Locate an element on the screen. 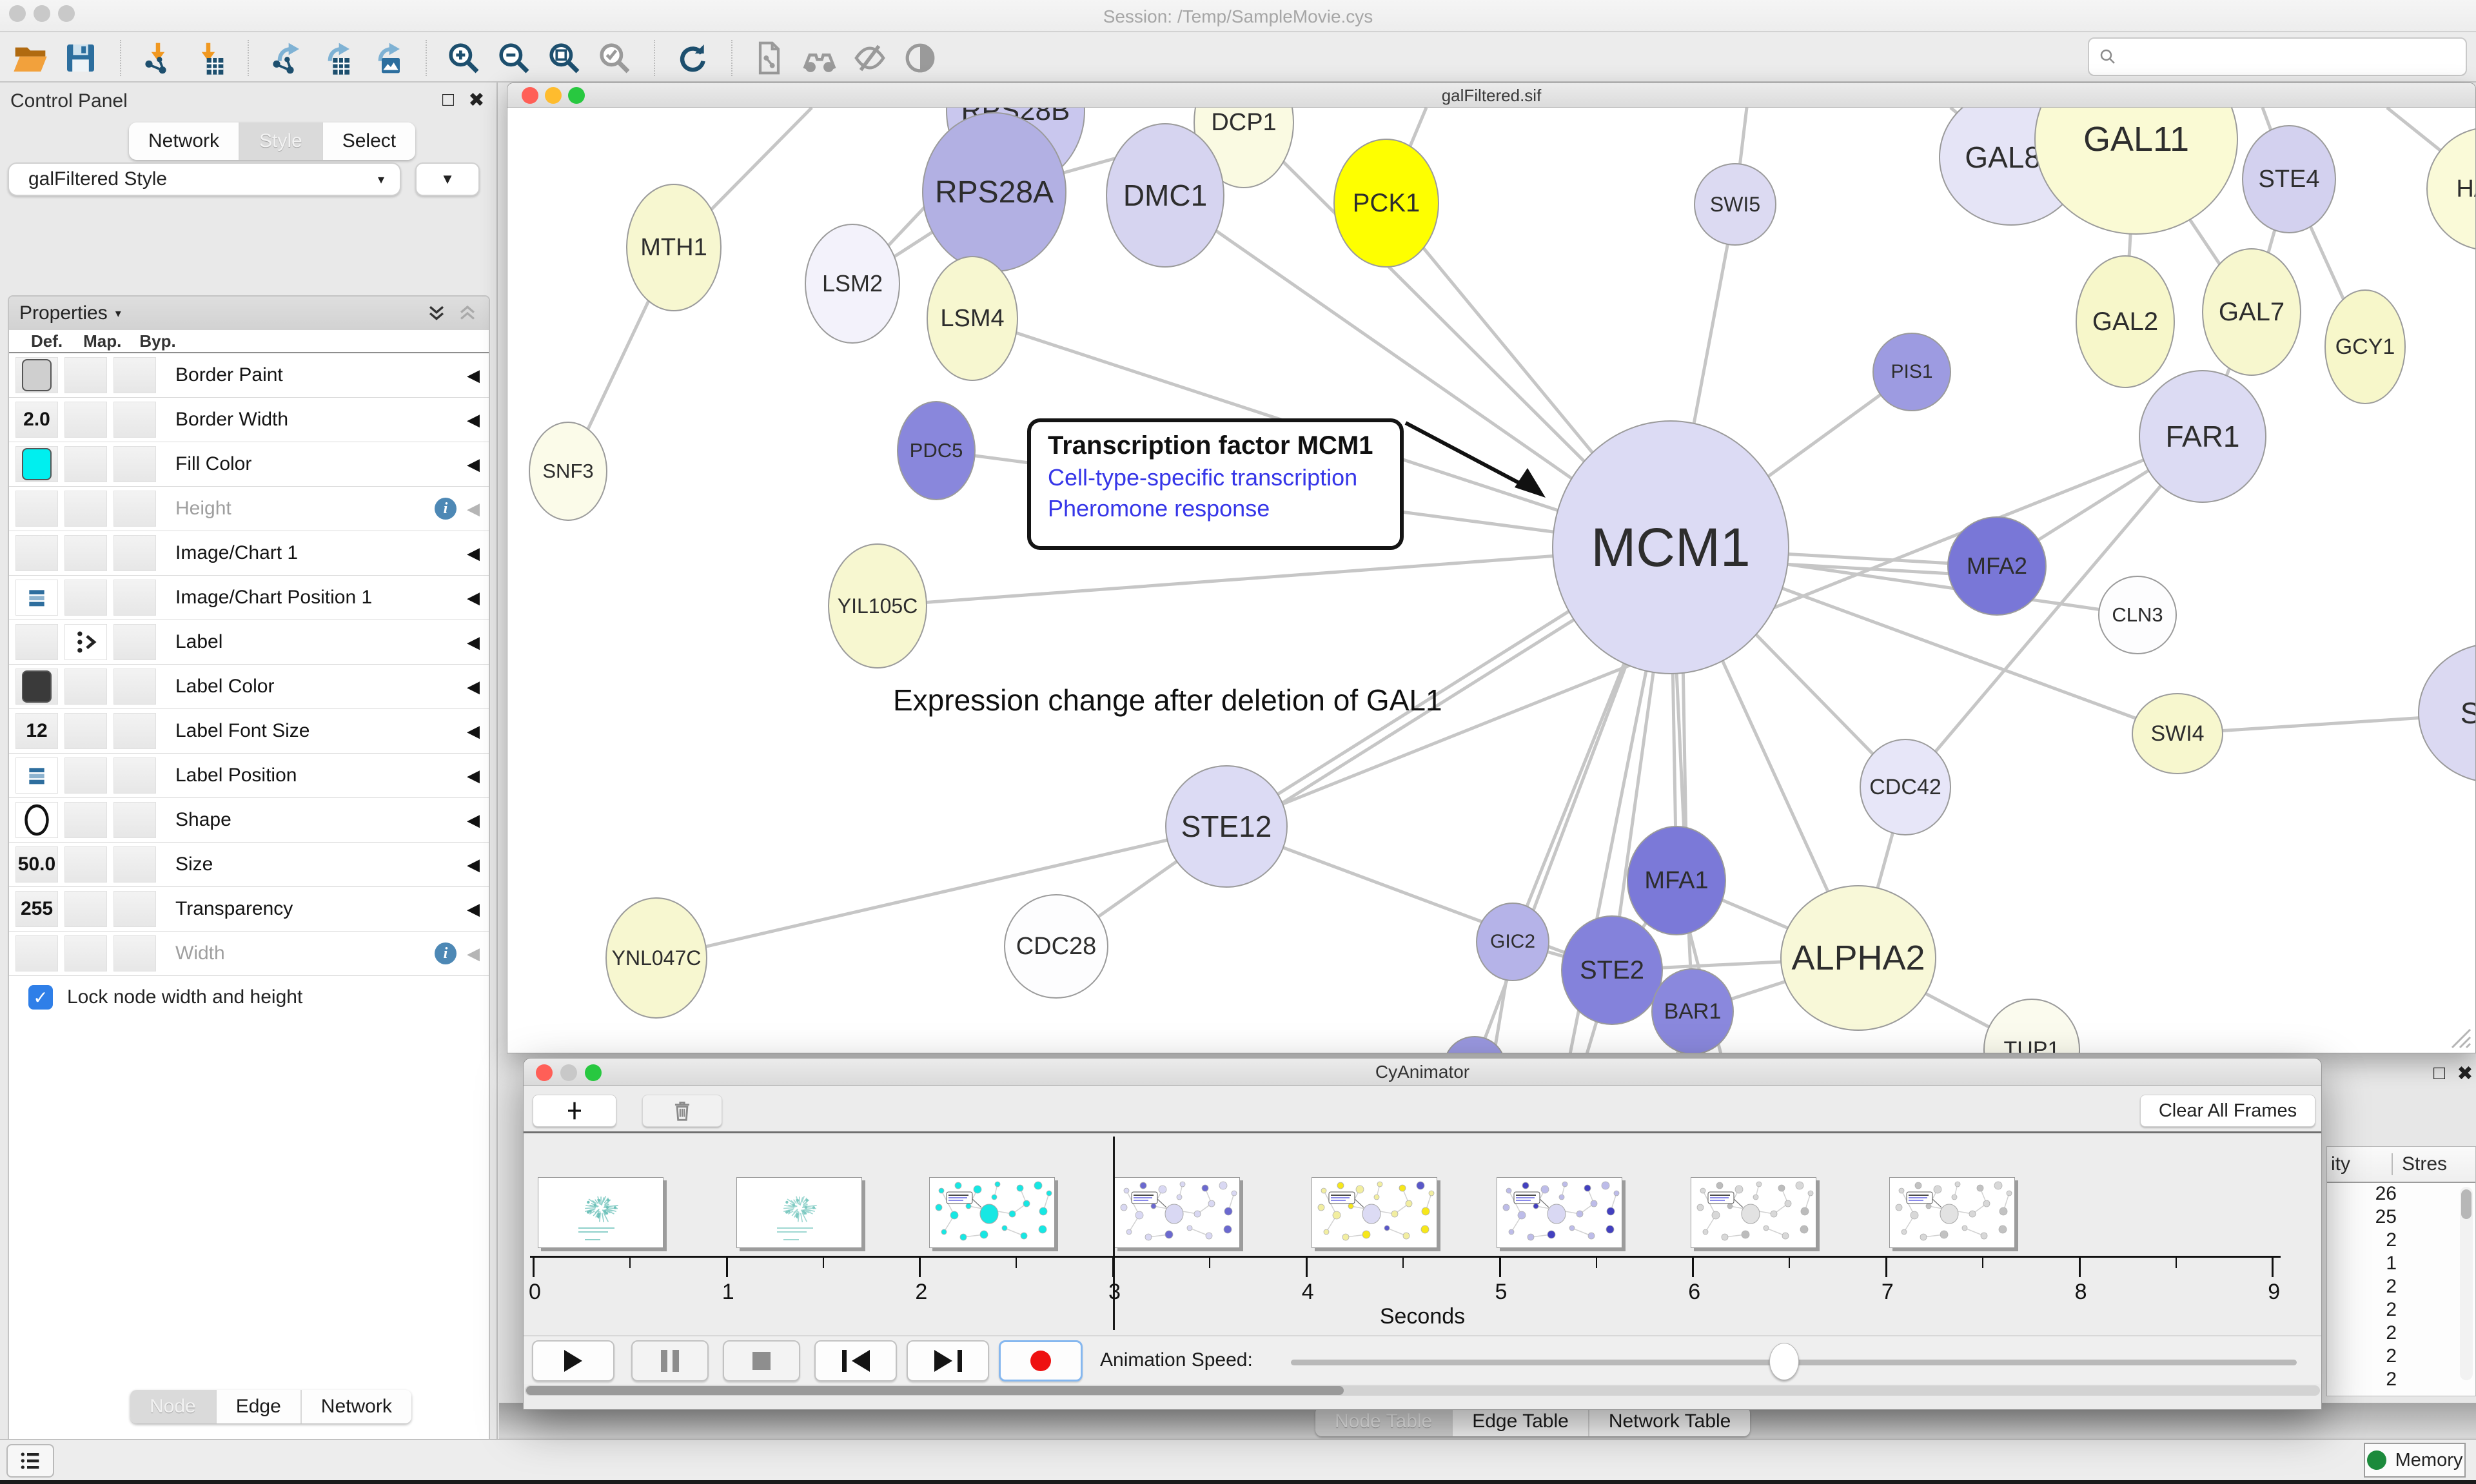 The height and width of the screenshot is (1484, 2476). import-table-icon is located at coordinates (208, 58).